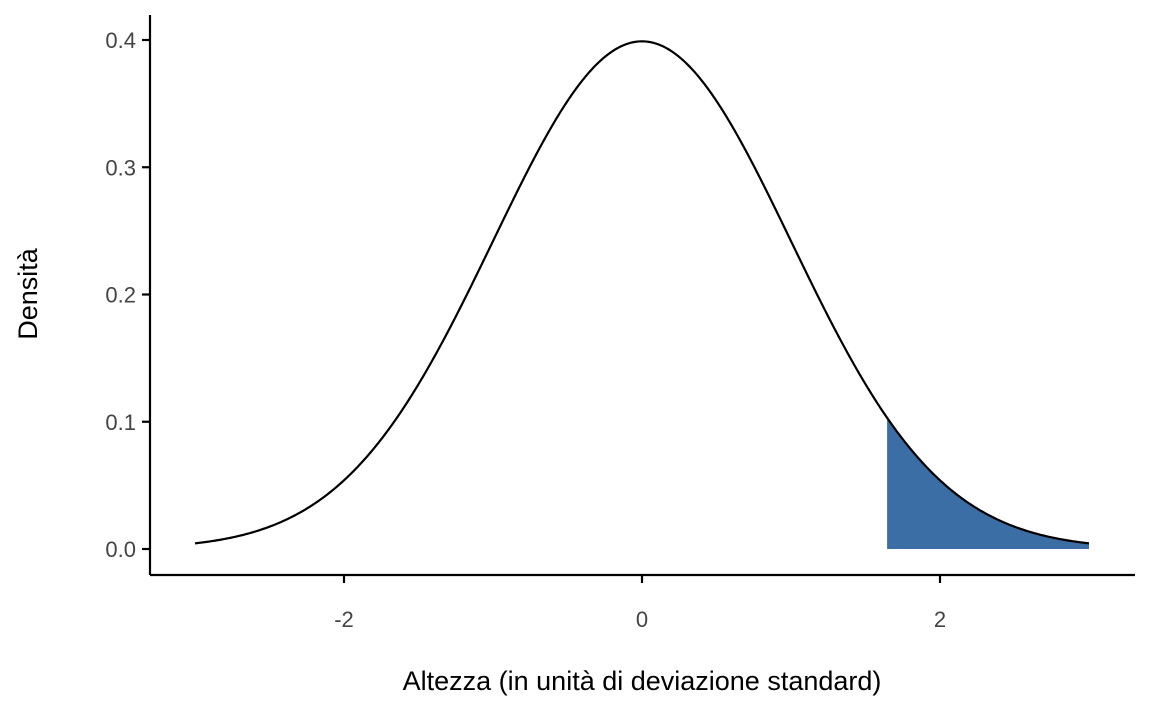 The height and width of the screenshot is (711, 1152). I want to click on y-tick-label: 0.3, so click(120, 167).